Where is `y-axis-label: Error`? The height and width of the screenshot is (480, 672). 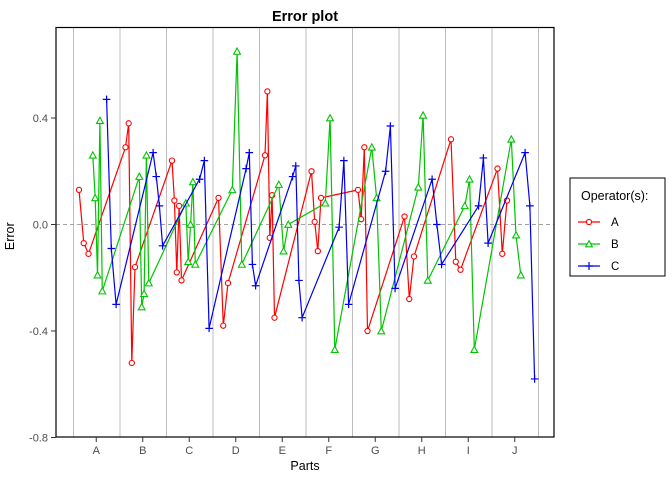 y-axis-label: Error is located at coordinates (10, 236).